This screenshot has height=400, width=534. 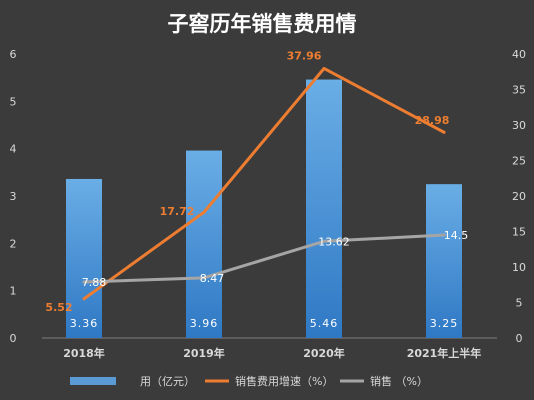 I want to click on bar-data-label: 3.96, so click(x=204, y=323).